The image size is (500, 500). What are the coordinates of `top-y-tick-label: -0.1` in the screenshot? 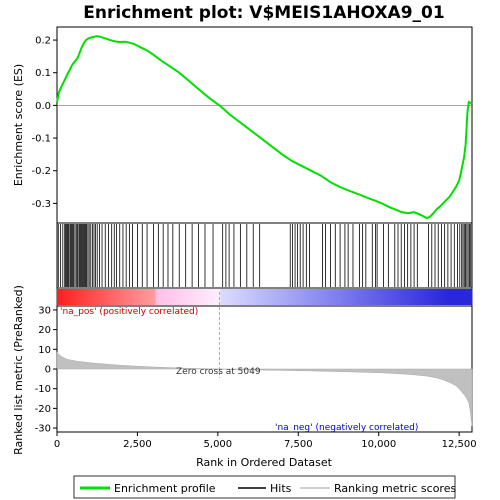 It's located at (41, 139).